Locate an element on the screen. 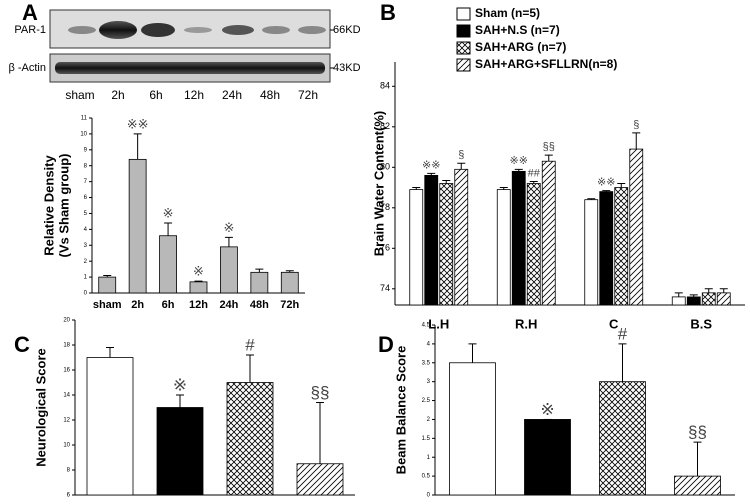 Image resolution: width=750 pixels, height=504 pixels. y-tick-label: 4 is located at coordinates (429, 344).